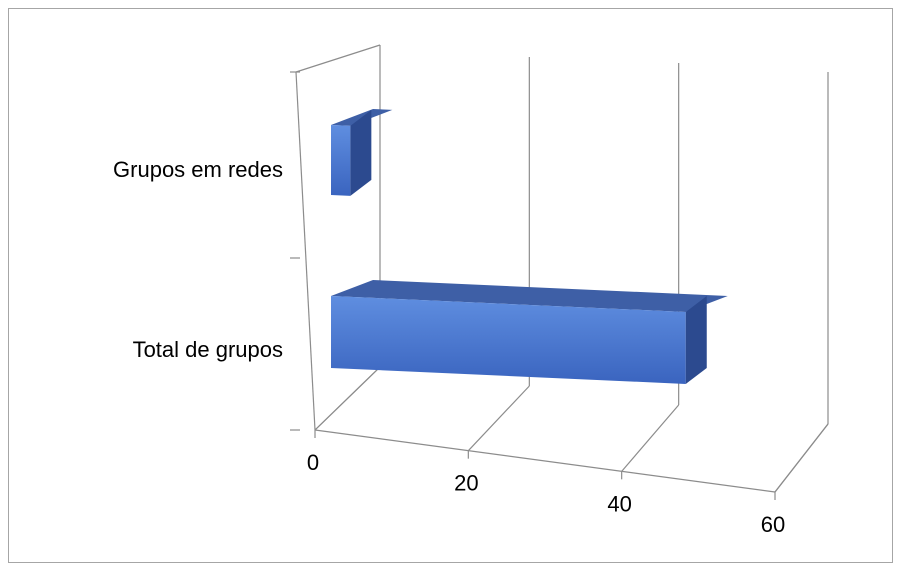 The image size is (905, 572). Describe the element at coordinates (198, 169) in the screenshot. I see `category-label-0: Grupos em redes` at that location.